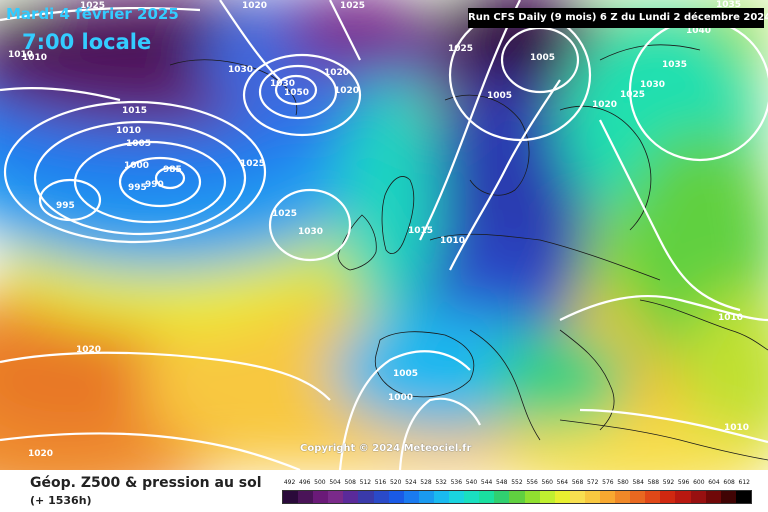 The image size is (768, 512). I want to click on color-scale-label: 552, so click(517, 482).